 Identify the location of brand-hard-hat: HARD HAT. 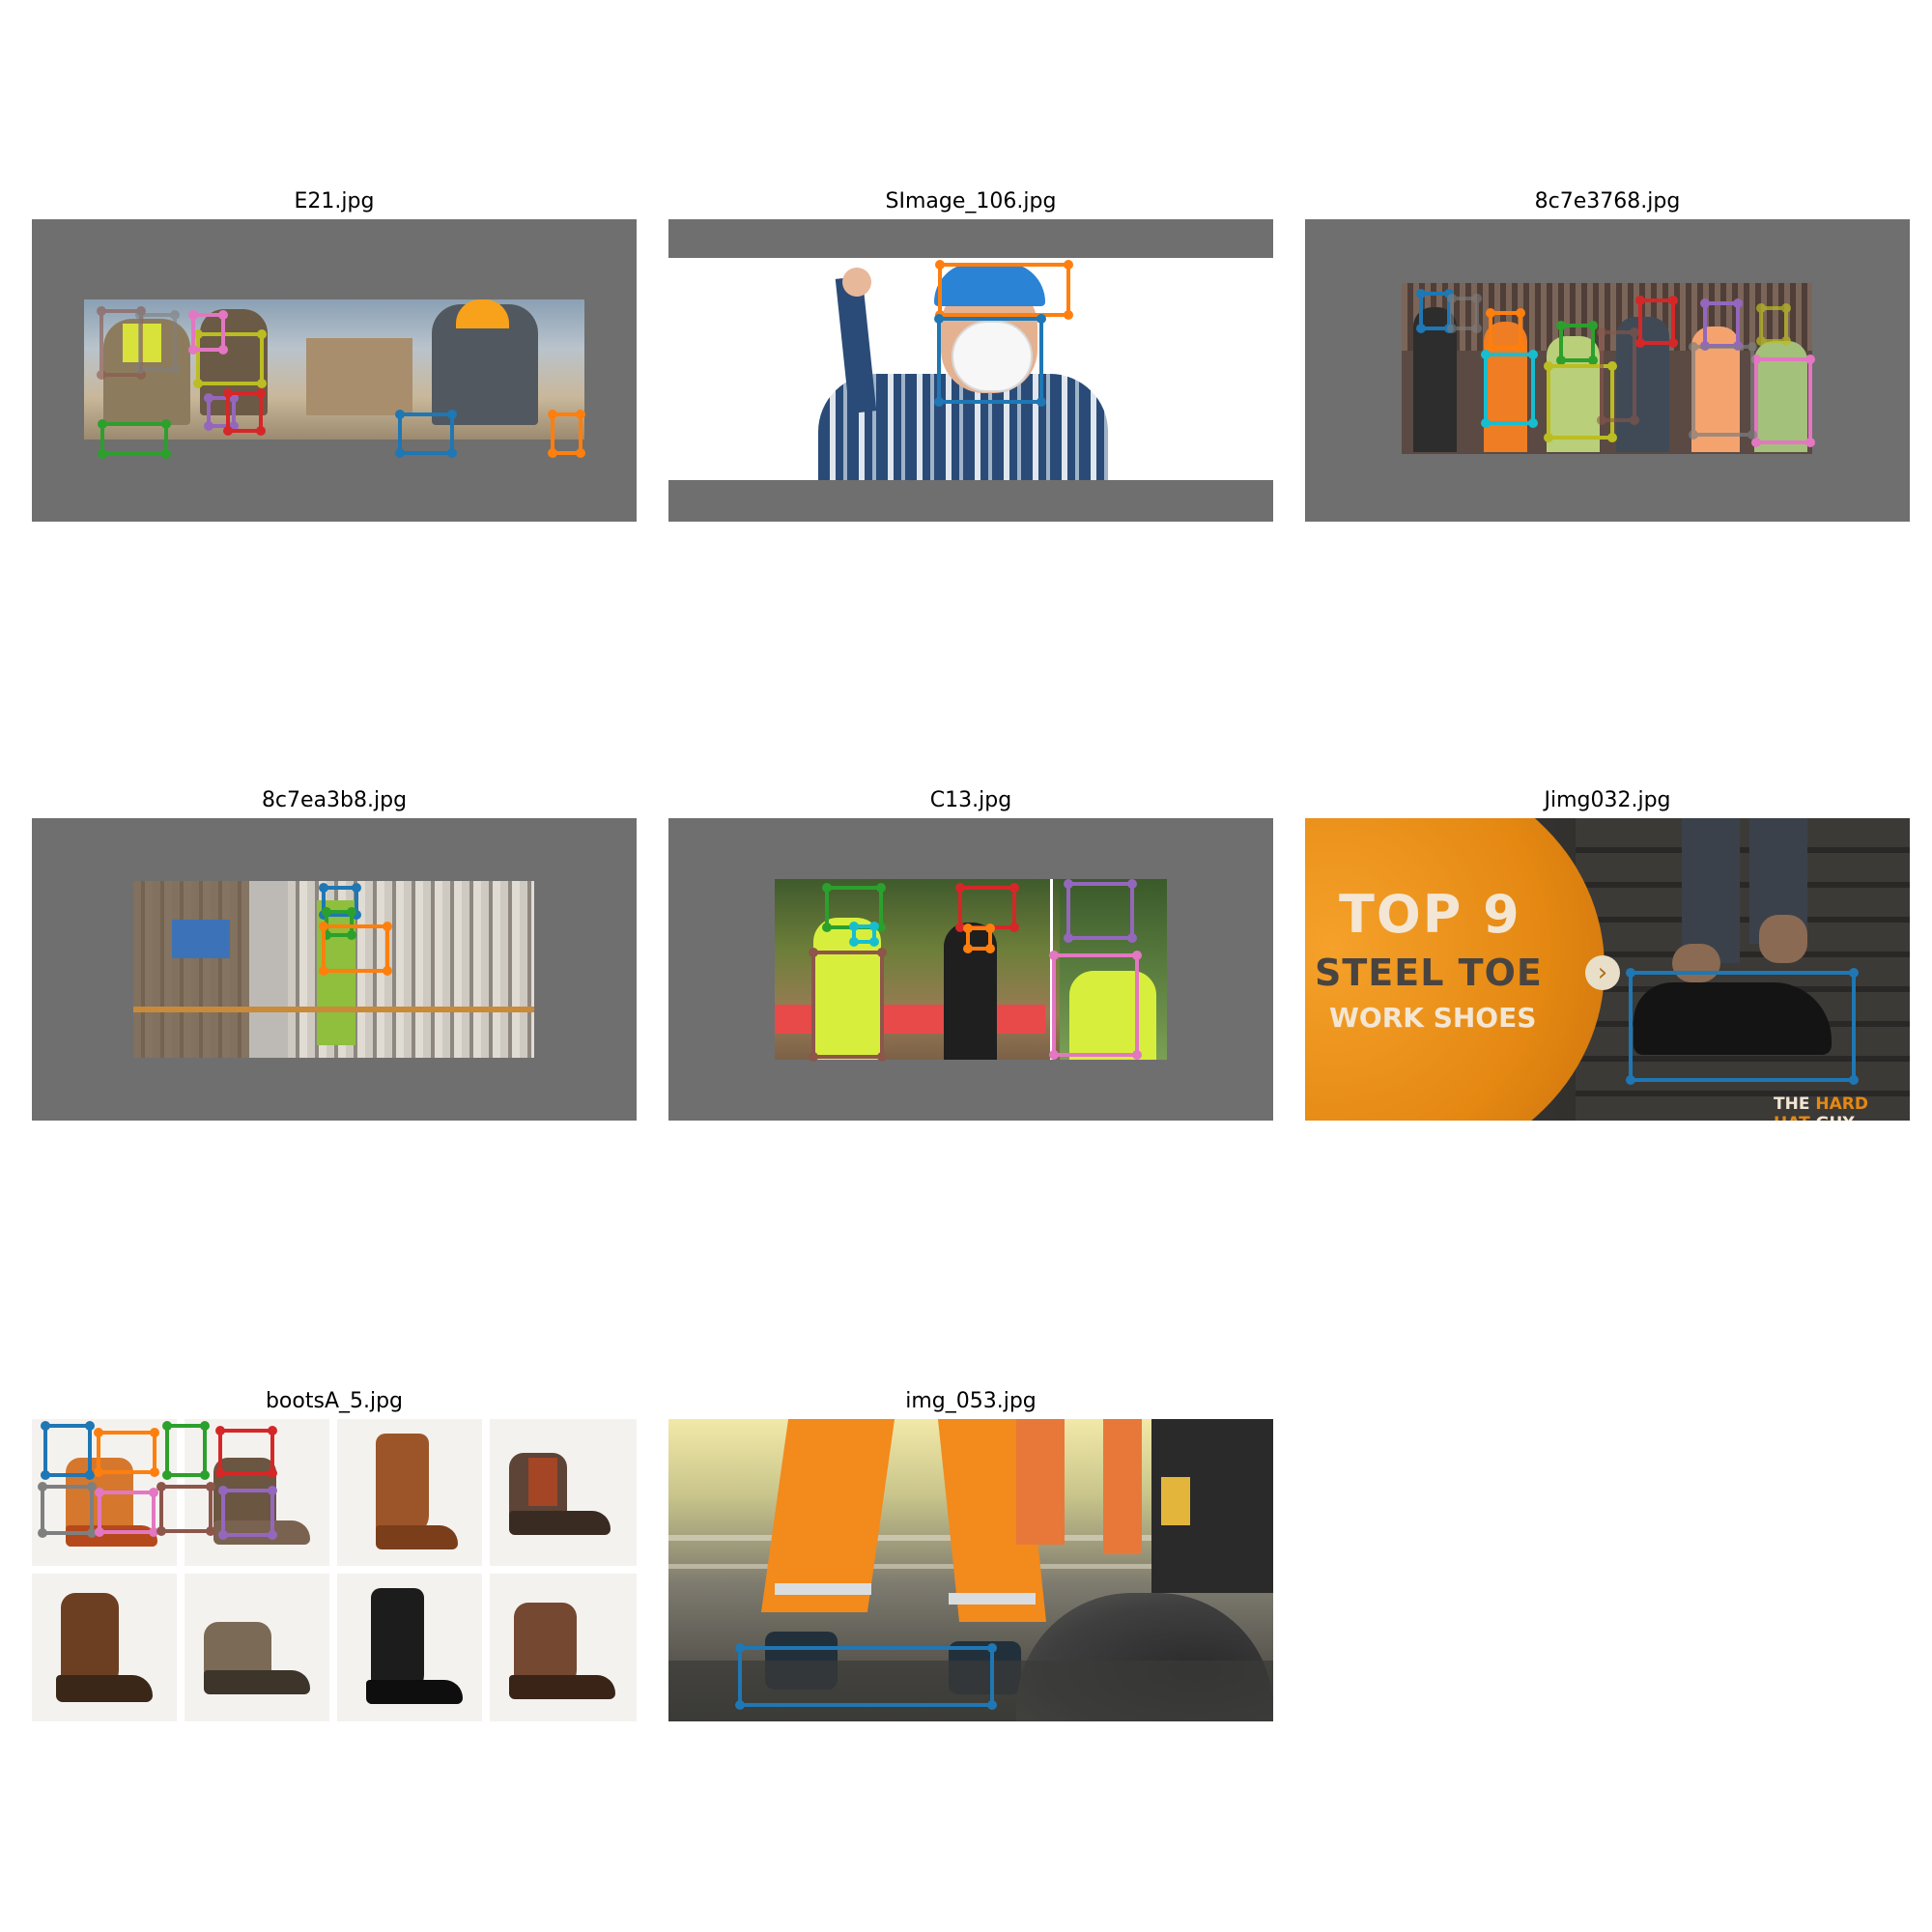
(1821, 1107).